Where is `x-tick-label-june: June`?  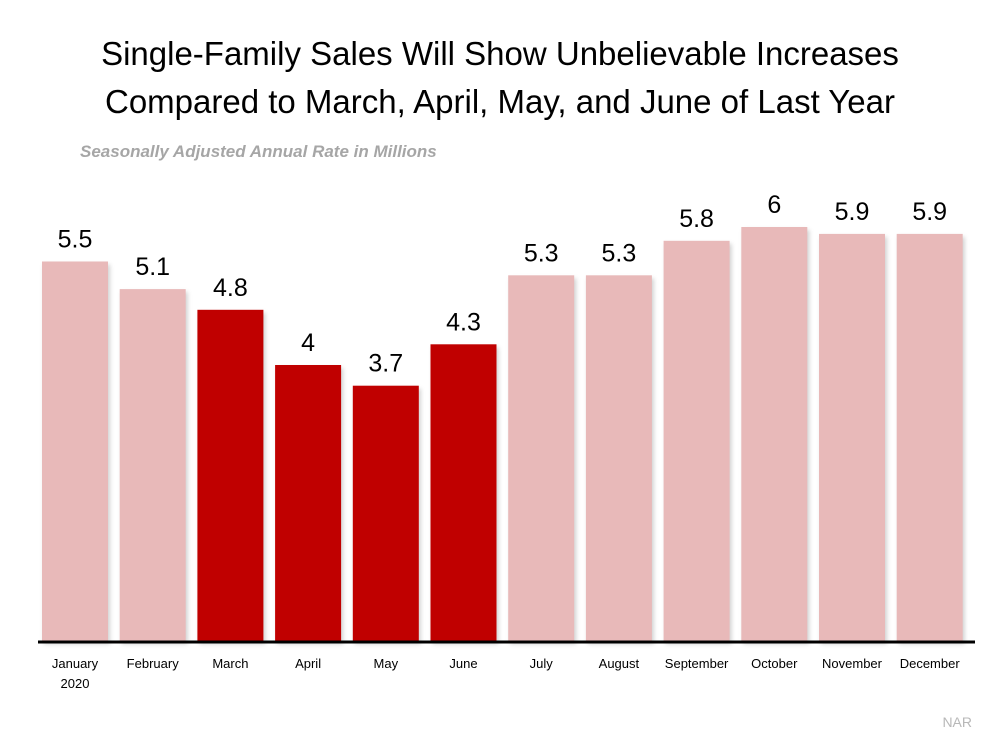 x-tick-label-june: June is located at coordinates (463, 663).